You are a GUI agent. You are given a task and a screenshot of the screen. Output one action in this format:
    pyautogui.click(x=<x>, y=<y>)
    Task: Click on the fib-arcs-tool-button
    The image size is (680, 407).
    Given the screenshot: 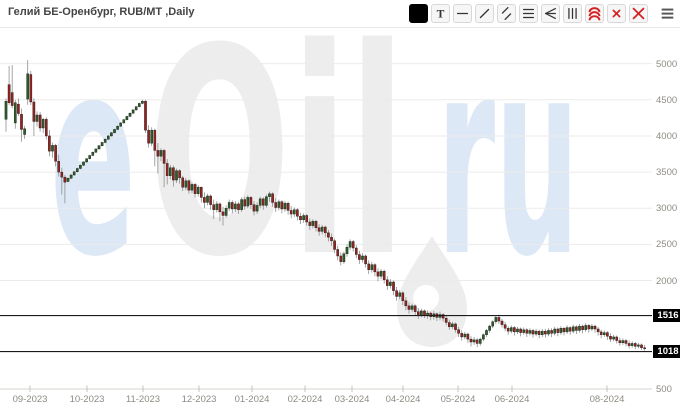 What is the action you would take?
    pyautogui.click(x=594, y=13)
    